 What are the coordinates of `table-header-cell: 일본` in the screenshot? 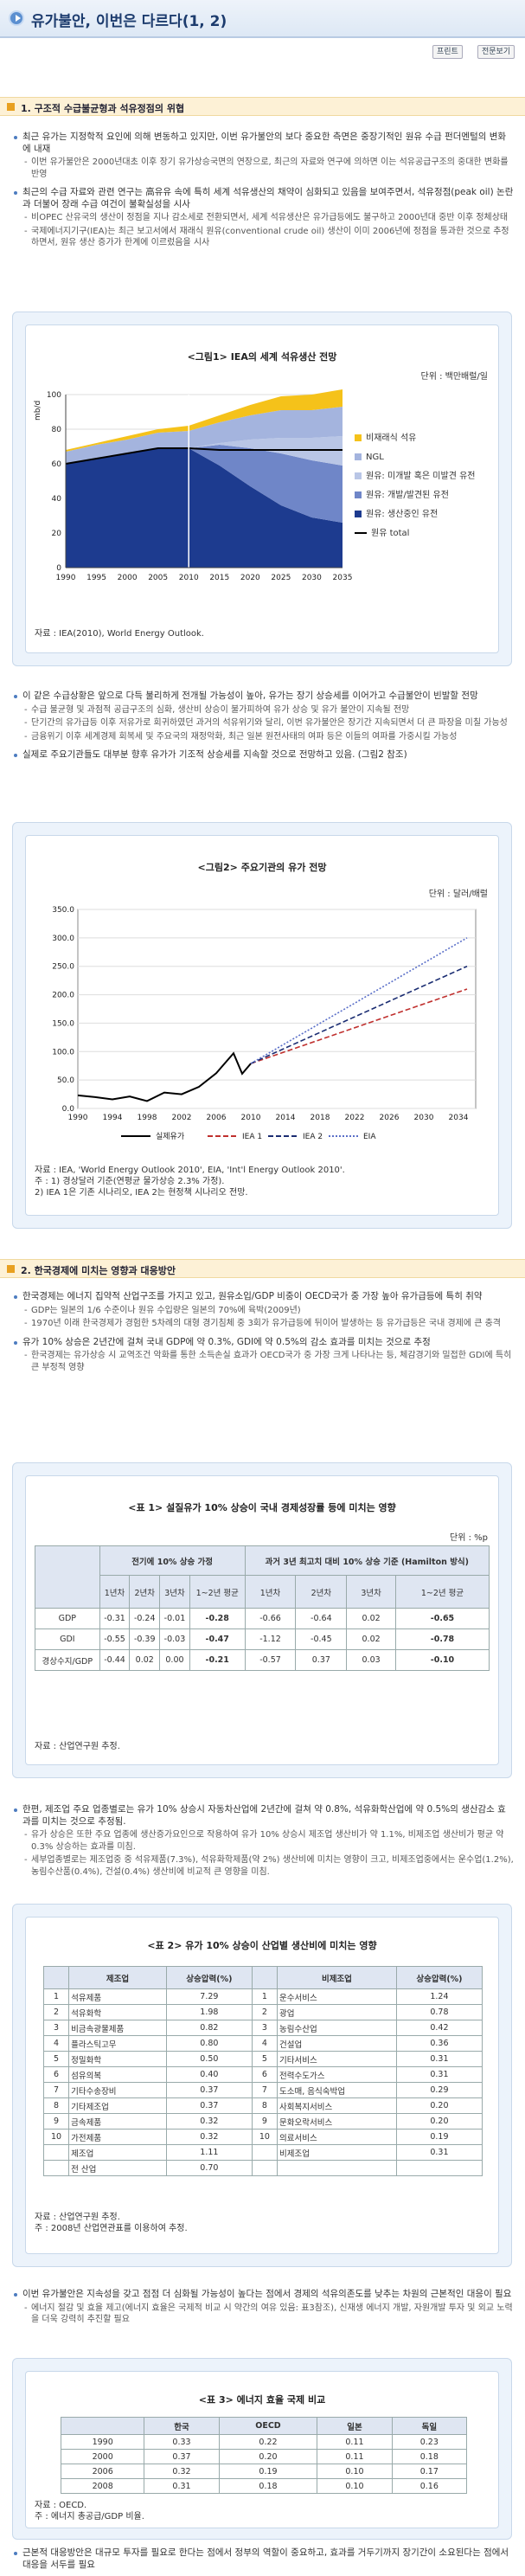 It's located at (355, 2426).